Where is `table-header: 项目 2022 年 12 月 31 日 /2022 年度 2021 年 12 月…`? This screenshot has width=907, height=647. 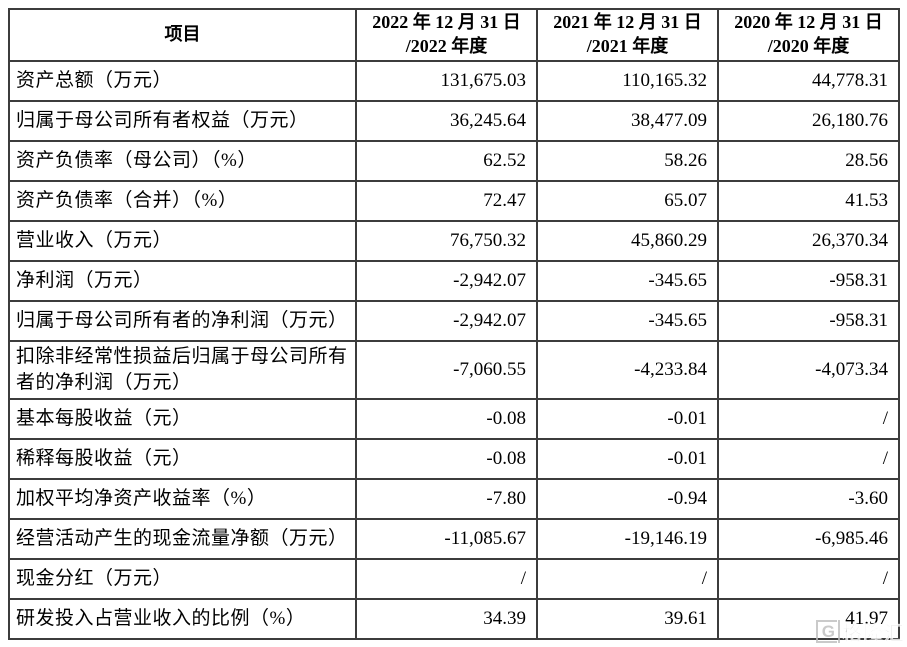 table-header: 项目 2022 年 12 月 31 日 /2022 年度 2021 年 12 月… is located at coordinates (454, 35).